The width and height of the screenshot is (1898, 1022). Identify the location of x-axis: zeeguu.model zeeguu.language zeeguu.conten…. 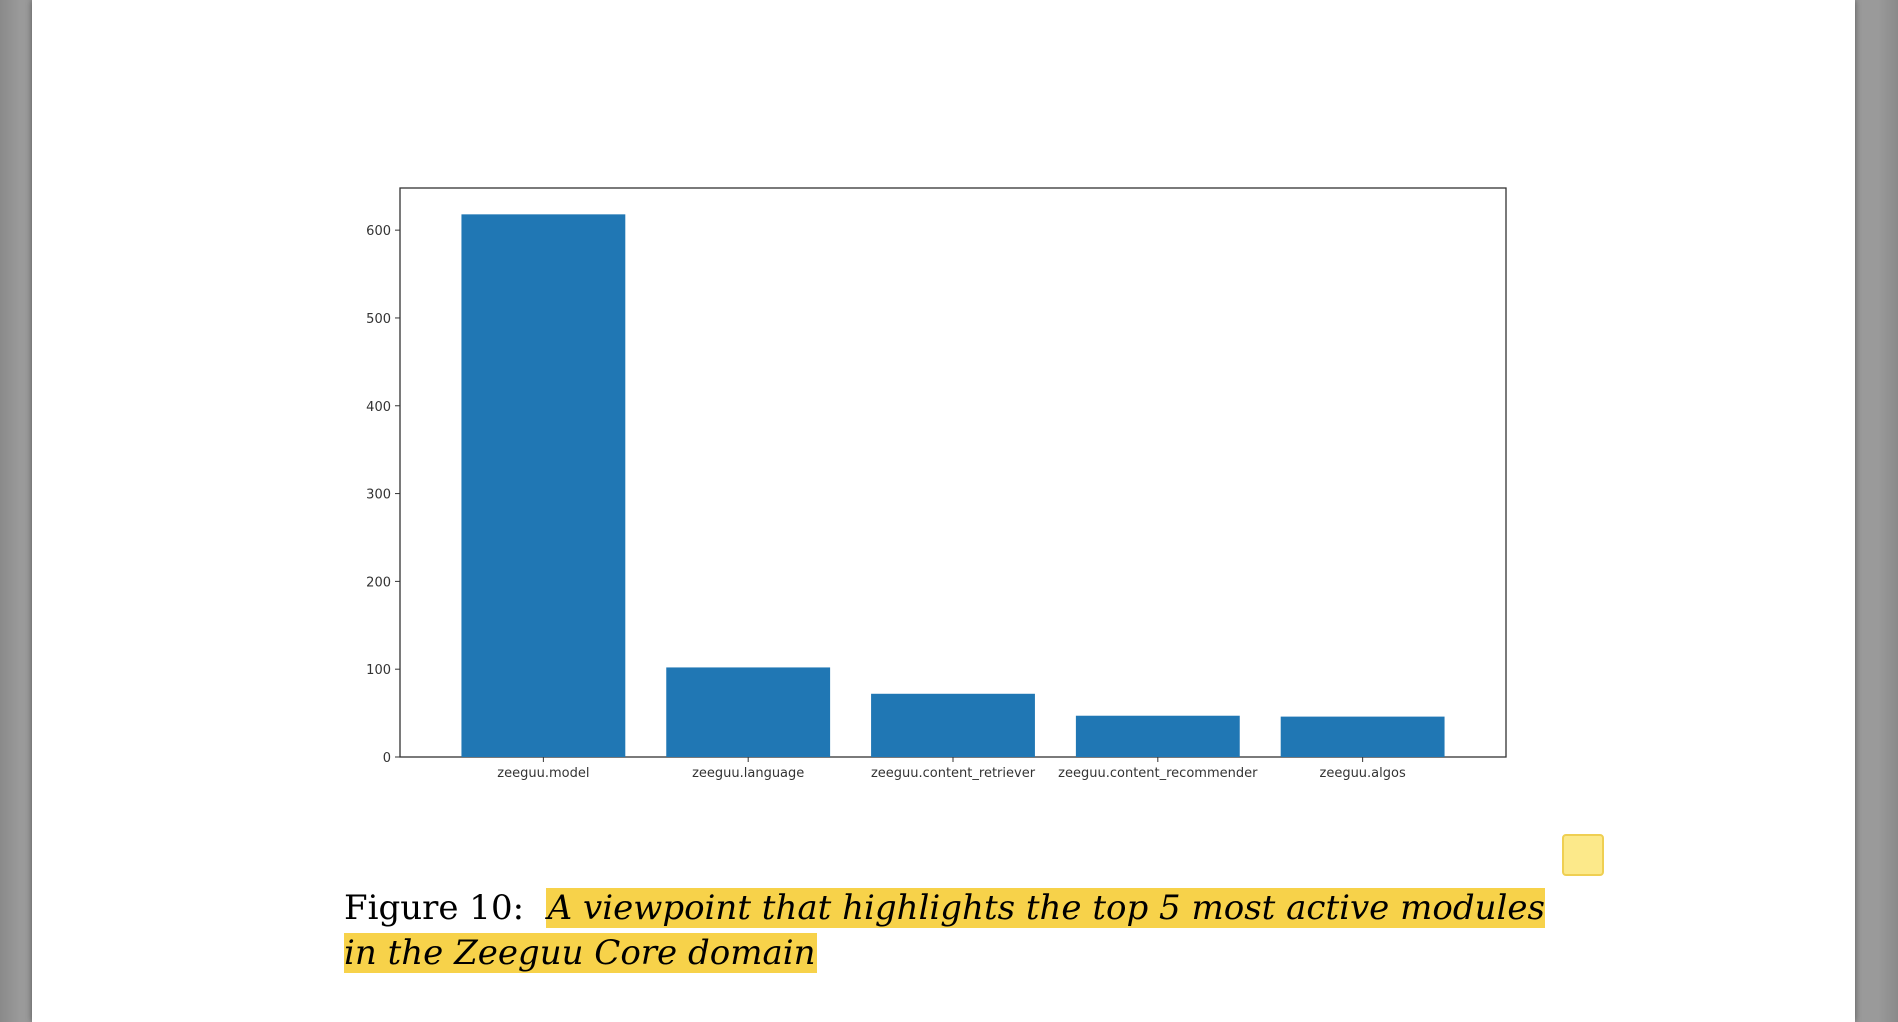
(951, 769).